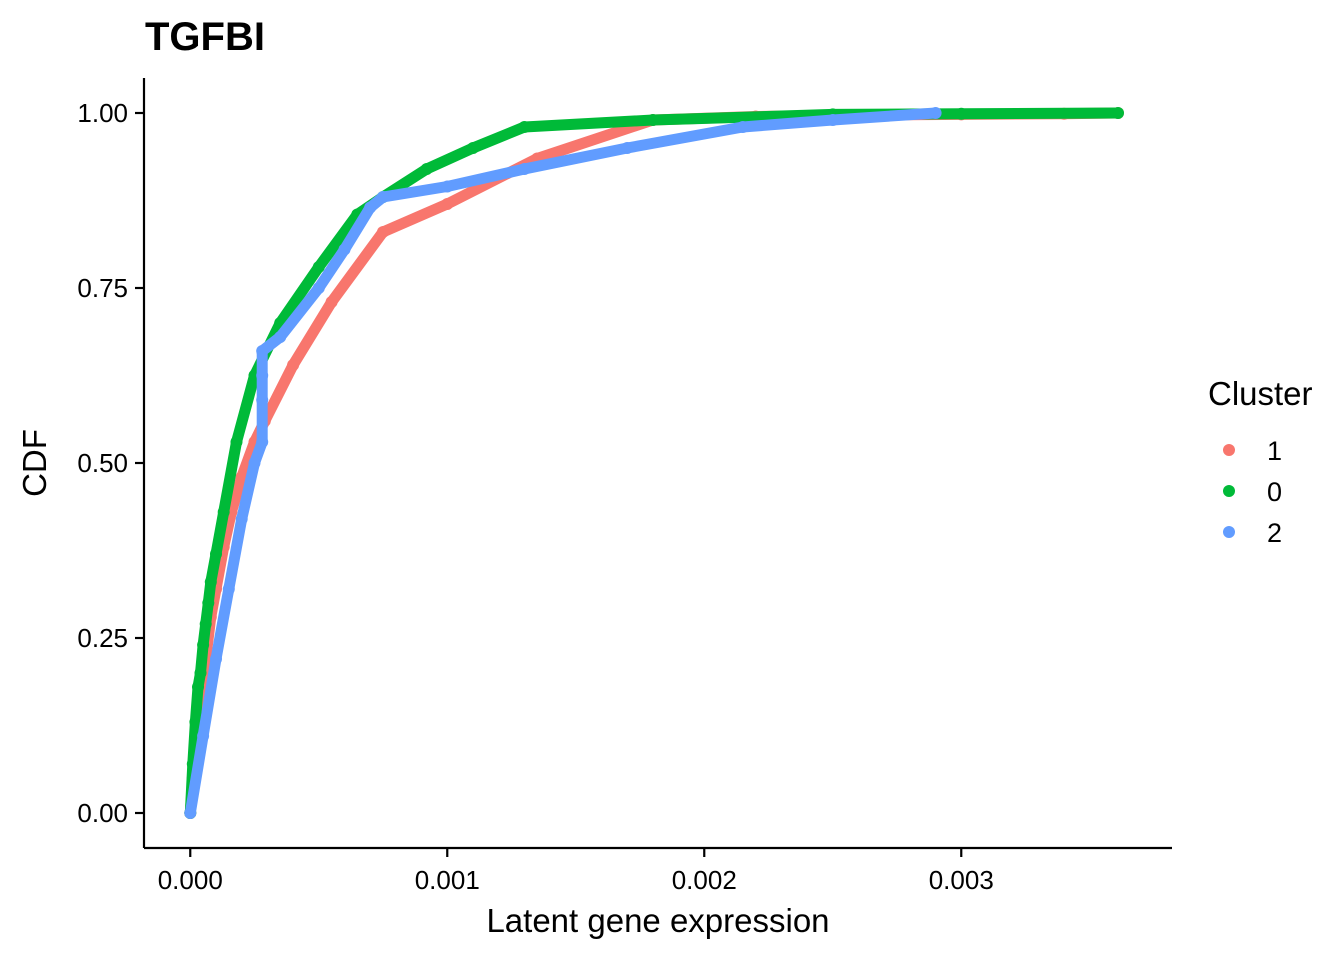 This screenshot has height=960, width=1344. I want to click on x-axis-title: Latent gene expression, so click(657, 920).